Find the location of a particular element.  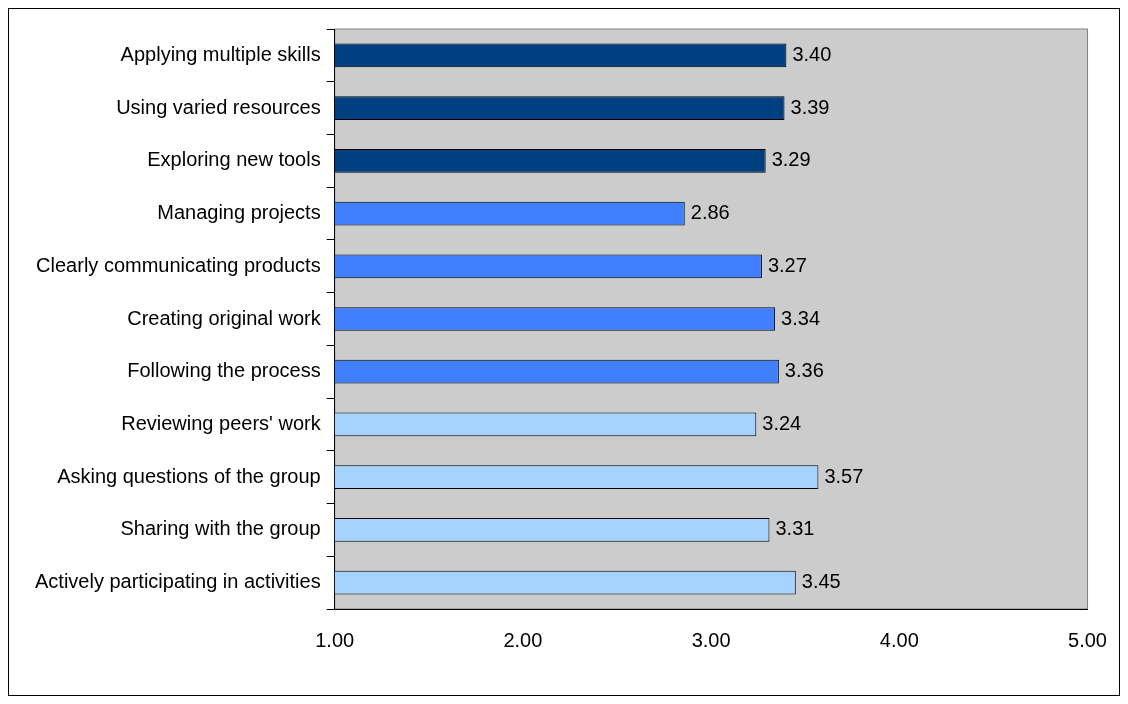

x-tick-label: 1.00 is located at coordinates (335, 639).